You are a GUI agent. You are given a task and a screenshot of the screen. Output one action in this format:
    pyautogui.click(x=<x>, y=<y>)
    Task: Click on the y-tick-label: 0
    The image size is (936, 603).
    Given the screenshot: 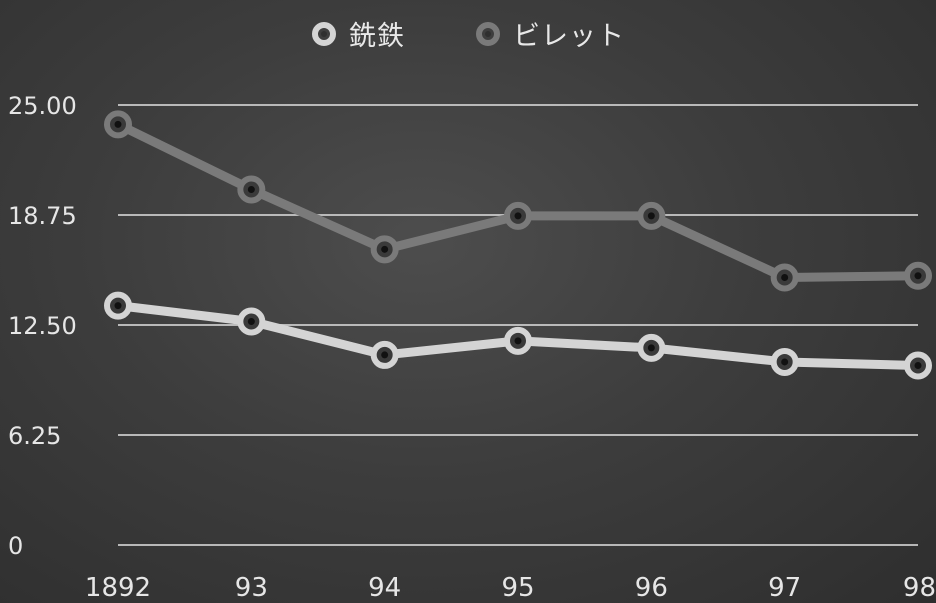 What is the action you would take?
    pyautogui.click(x=15, y=546)
    